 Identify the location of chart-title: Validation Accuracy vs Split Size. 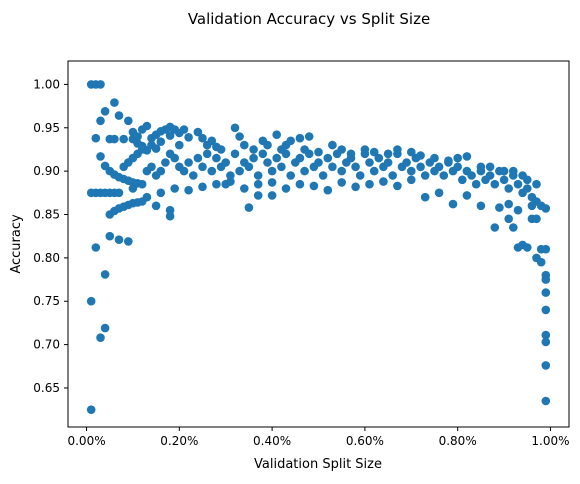
(309, 19).